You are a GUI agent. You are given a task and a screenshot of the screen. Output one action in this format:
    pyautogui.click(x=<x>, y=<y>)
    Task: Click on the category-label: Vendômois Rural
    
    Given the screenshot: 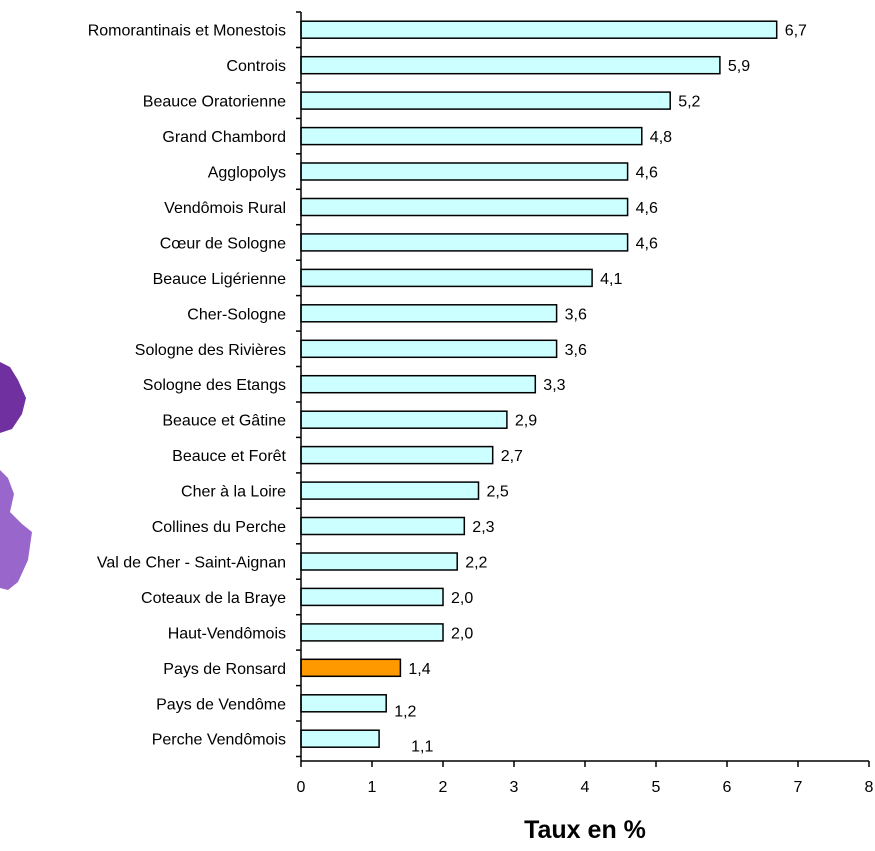 What is the action you would take?
    pyautogui.click(x=225, y=208)
    